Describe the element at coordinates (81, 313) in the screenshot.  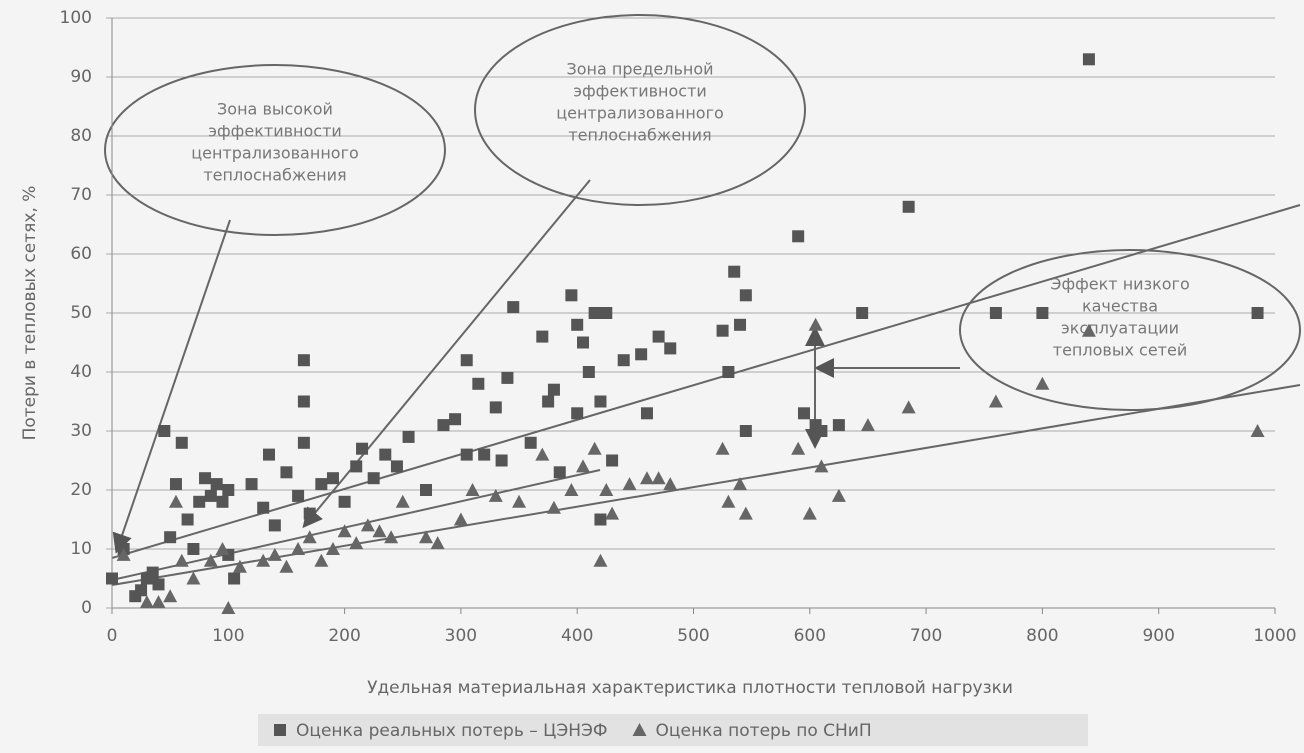
I see `y-tick-label: 50` at that location.